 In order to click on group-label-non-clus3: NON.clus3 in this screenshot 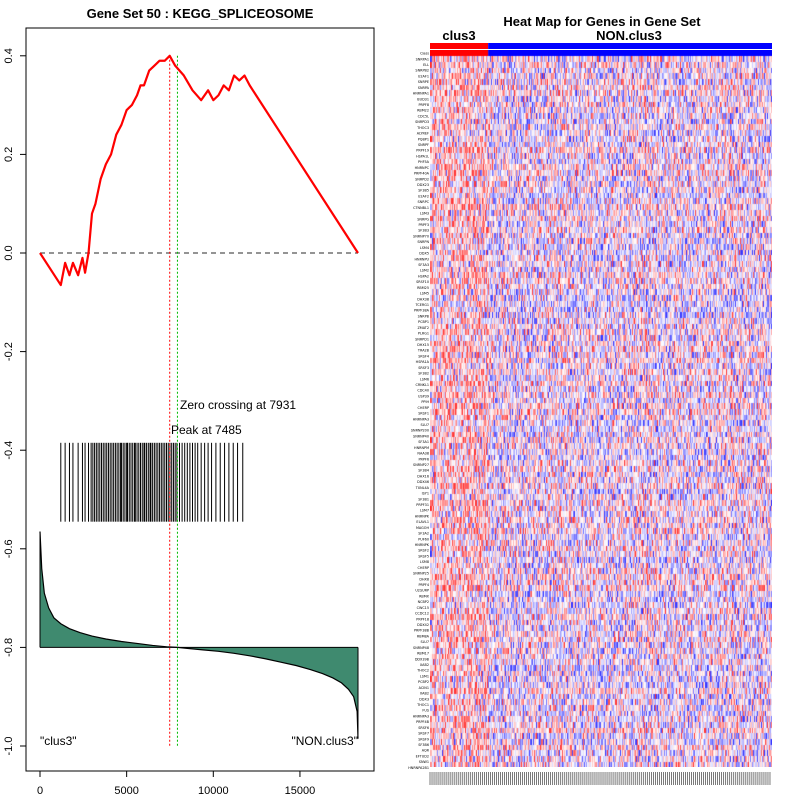, I will do `click(629, 35)`.